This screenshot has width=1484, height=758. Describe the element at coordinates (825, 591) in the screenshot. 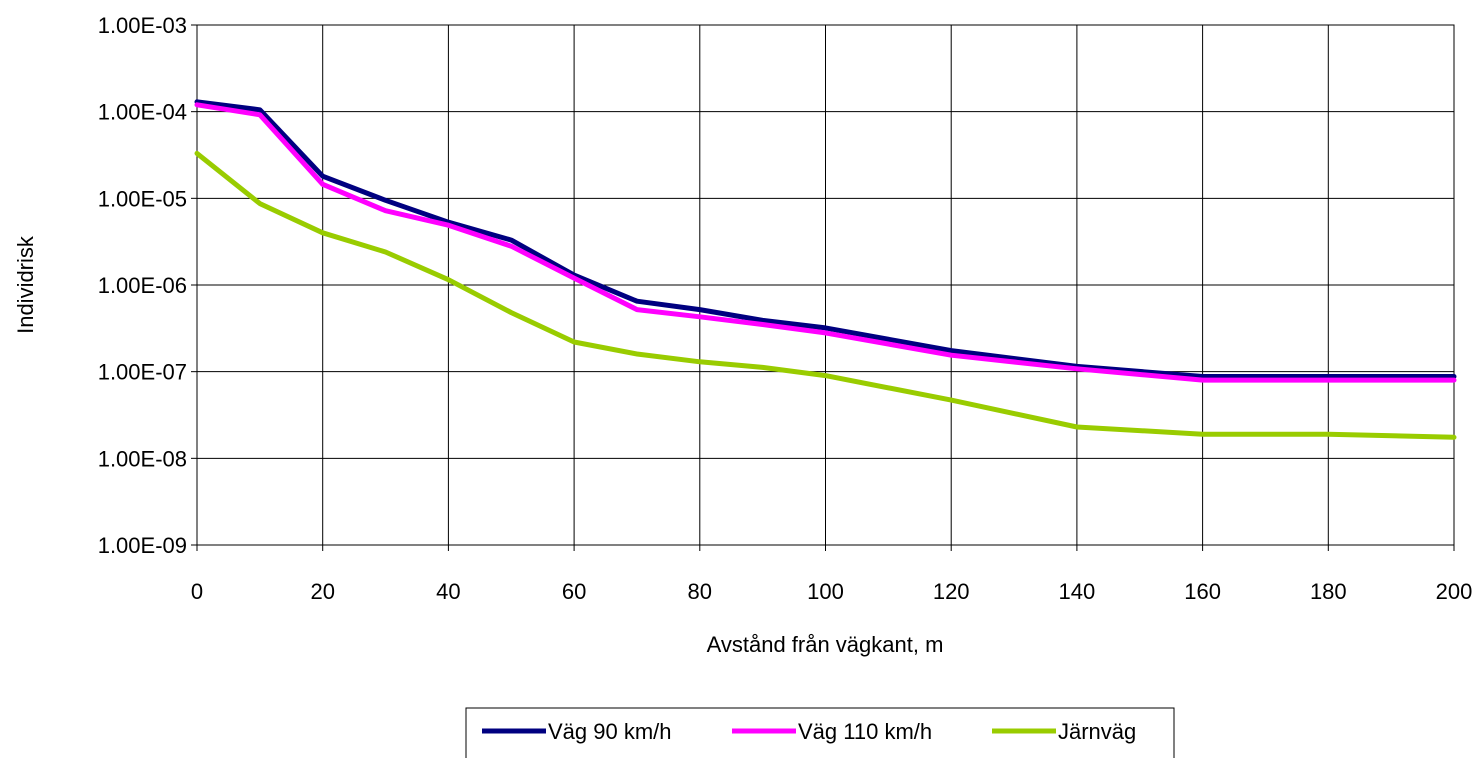

I see `x-tick-label: 100` at that location.